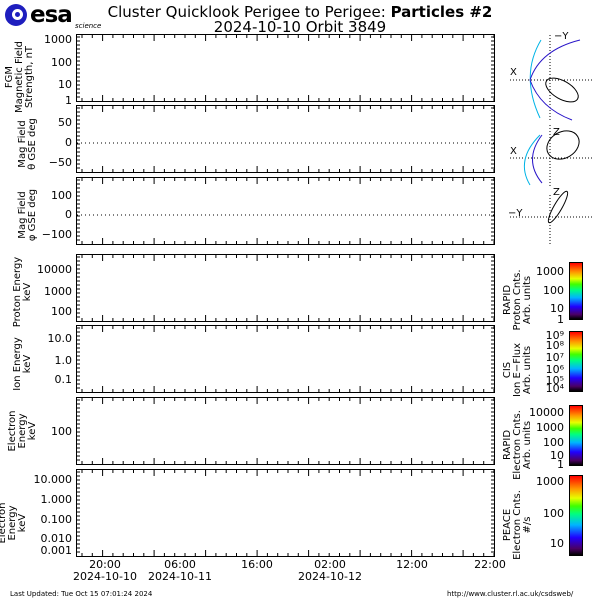  What do you see at coordinates (515, 213) in the screenshot?
I see `orbit3-axis-h: −Y` at bounding box center [515, 213].